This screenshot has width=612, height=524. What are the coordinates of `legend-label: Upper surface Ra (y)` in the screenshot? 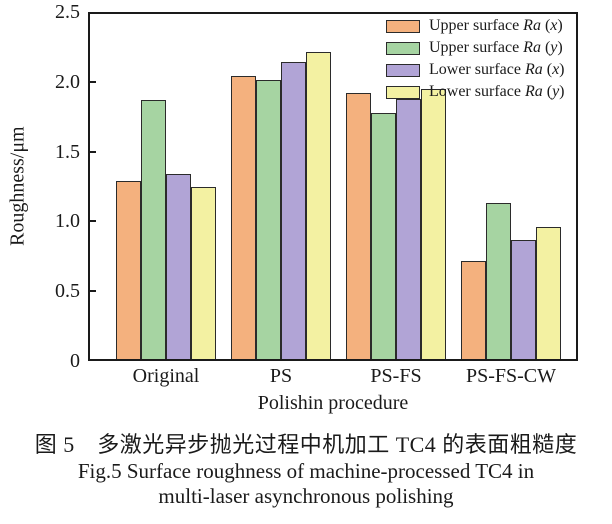 It's located at (496, 47).